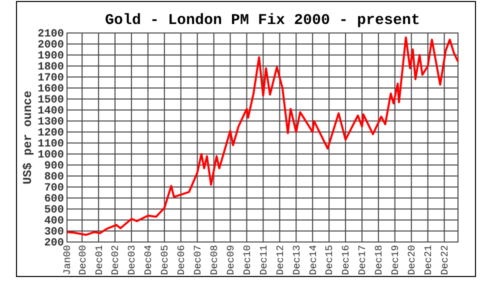 The height and width of the screenshot is (284, 482). What do you see at coordinates (264, 260) in the screenshot?
I see `x-tick-label: Dec11` at bounding box center [264, 260].